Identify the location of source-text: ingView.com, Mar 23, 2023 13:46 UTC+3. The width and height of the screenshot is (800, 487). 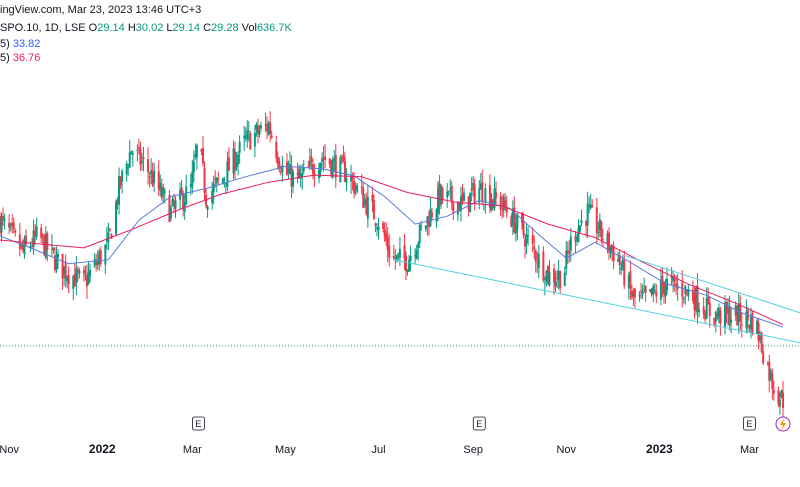
(101, 10).